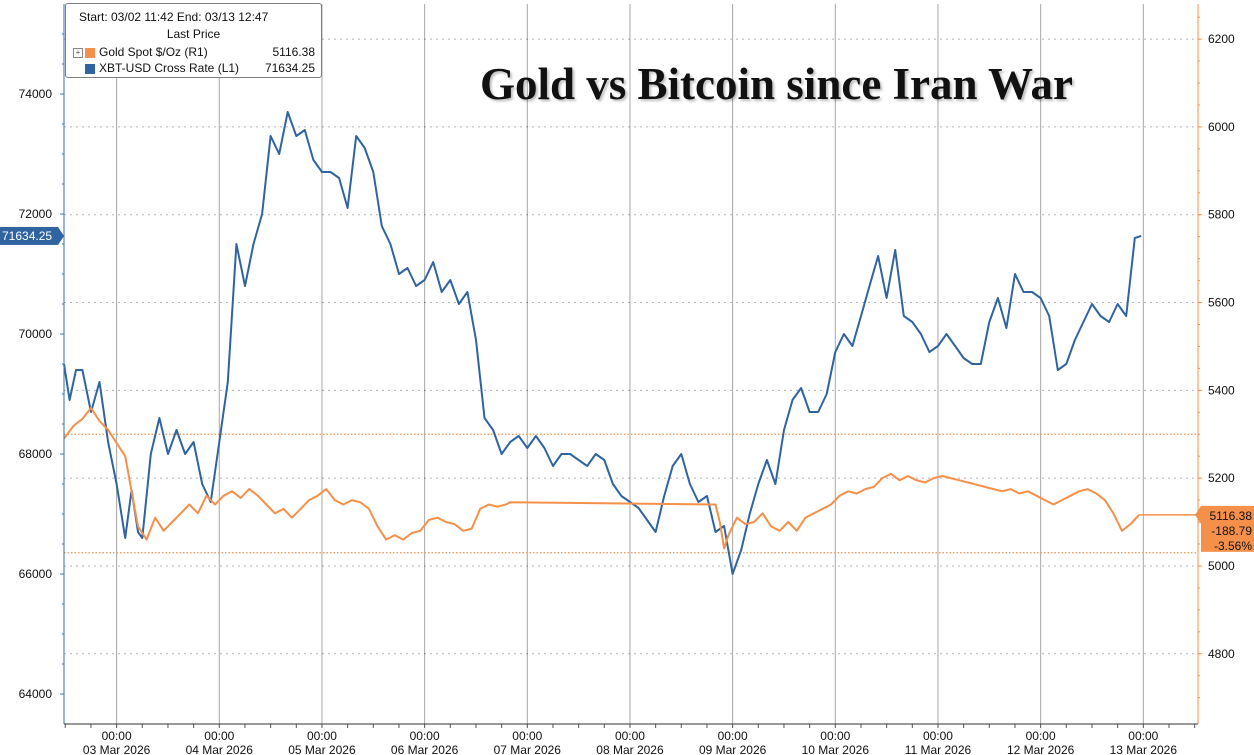 The image size is (1254, 755). I want to click on date-range: Start: 03/02 11:42 End: 03/13 12:47, so click(174, 17).